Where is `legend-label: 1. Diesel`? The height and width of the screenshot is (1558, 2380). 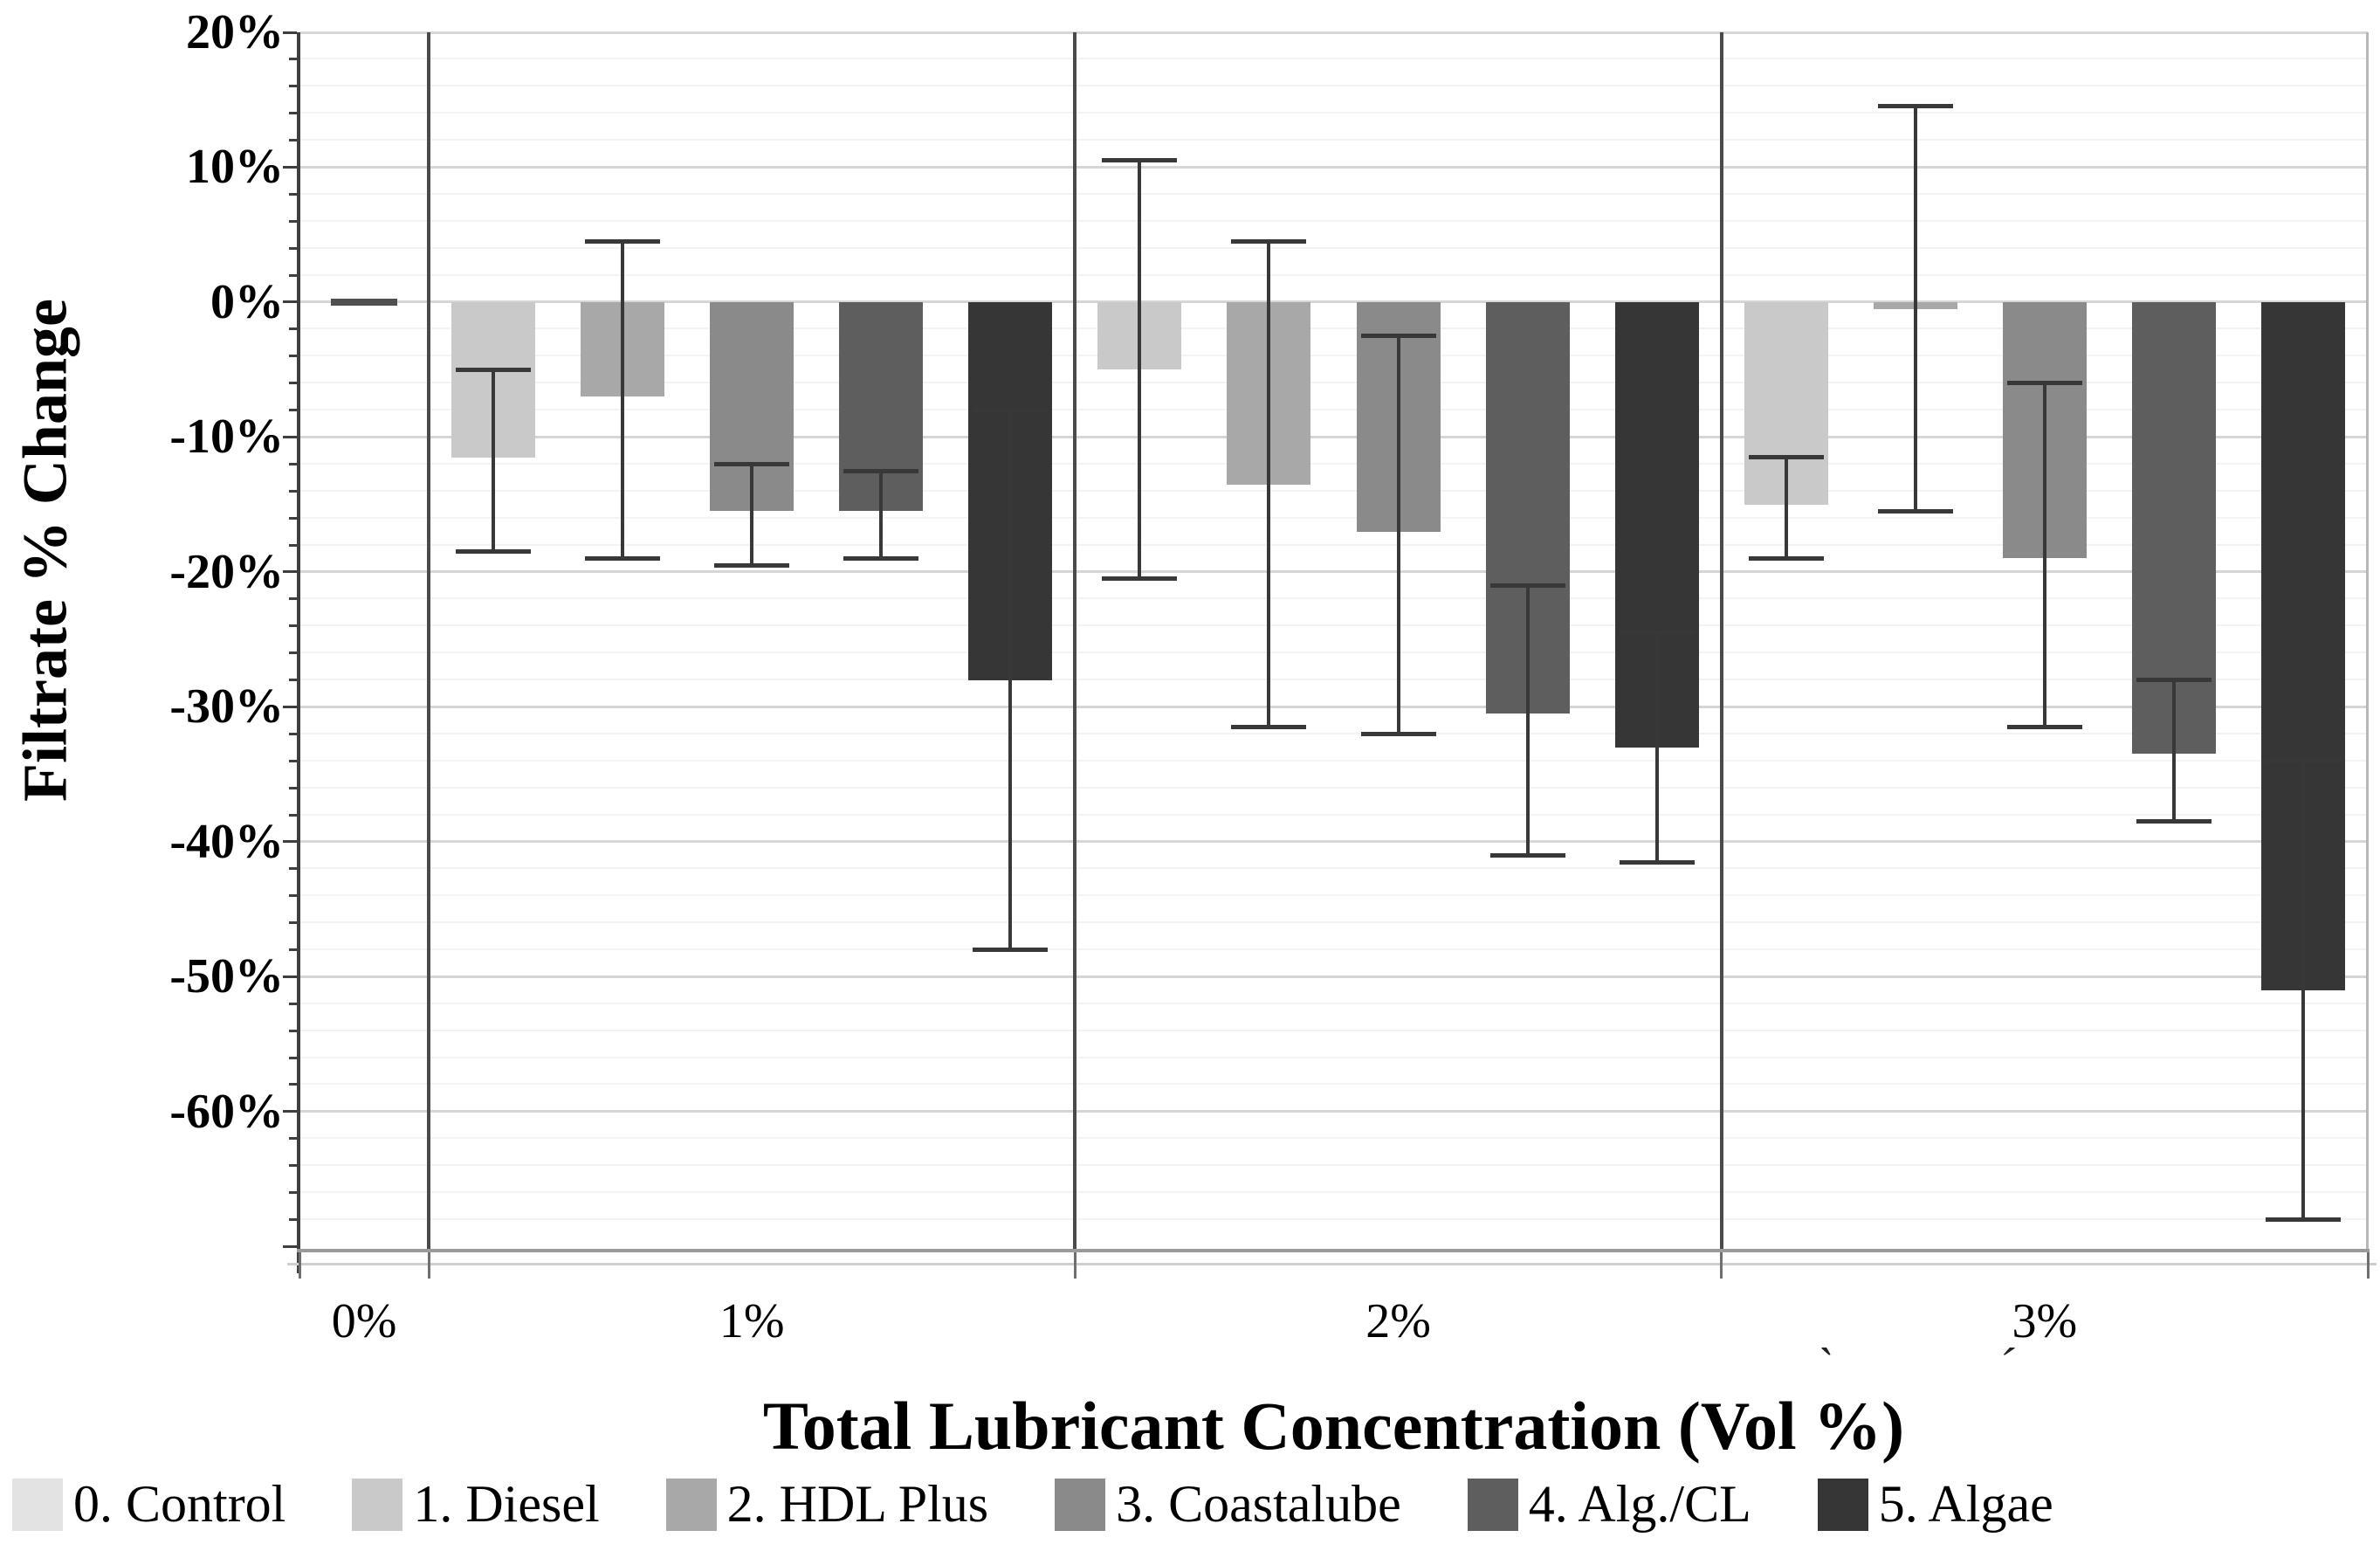 legend-label: 1. Diesel is located at coordinates (506, 1504).